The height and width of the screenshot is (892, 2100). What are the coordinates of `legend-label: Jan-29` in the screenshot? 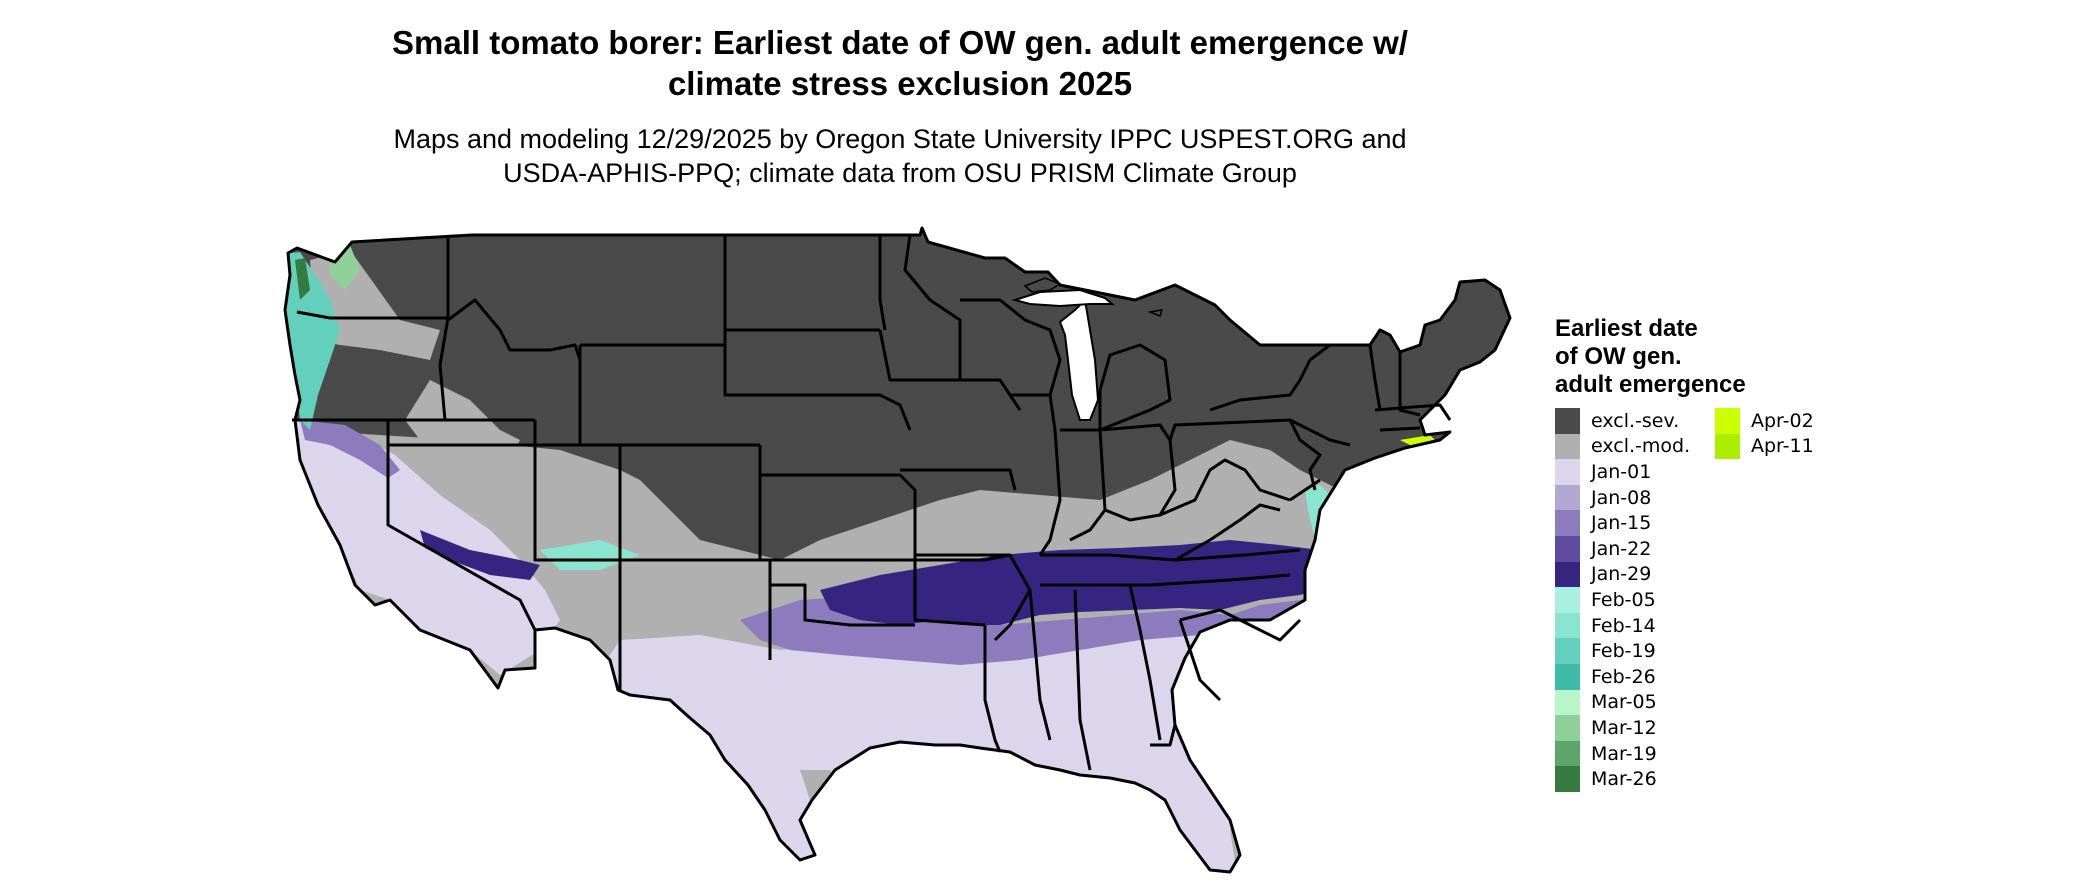 It's located at (1621, 574).